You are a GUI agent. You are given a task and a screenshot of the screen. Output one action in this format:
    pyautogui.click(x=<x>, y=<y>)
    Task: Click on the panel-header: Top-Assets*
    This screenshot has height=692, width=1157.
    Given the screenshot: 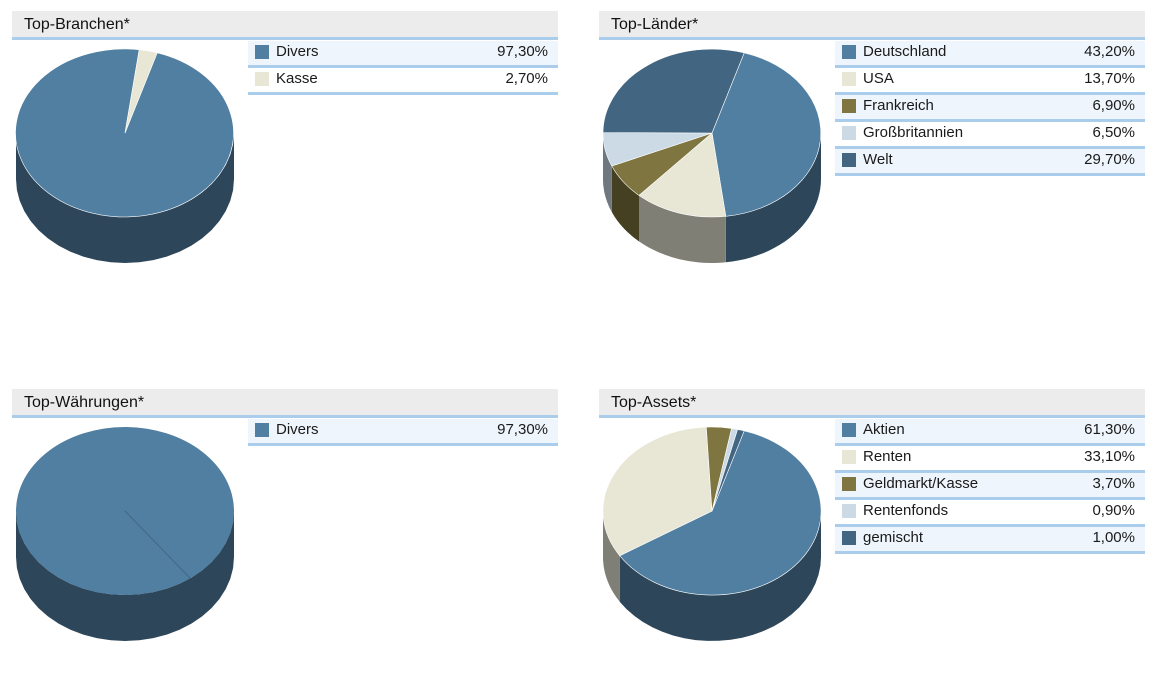 What is the action you would take?
    pyautogui.click(x=872, y=403)
    